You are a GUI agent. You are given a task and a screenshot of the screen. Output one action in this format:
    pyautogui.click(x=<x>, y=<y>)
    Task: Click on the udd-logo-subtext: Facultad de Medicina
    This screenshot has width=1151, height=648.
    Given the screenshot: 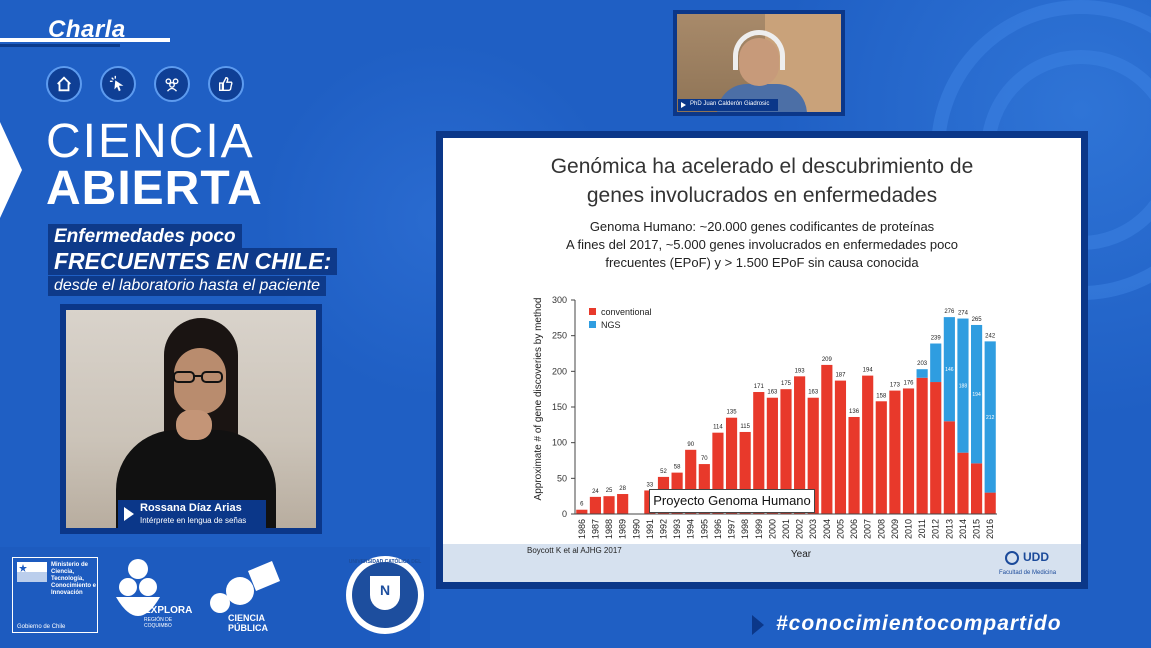 What is the action you would take?
    pyautogui.click(x=1028, y=573)
    